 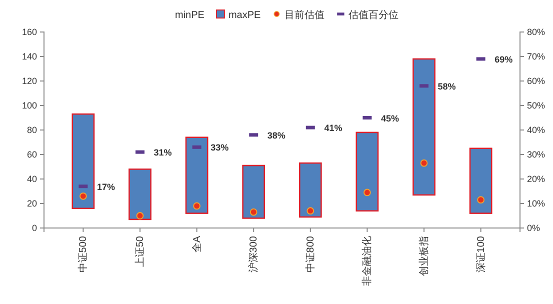 I want to click on y2-tick-label: 0%, so click(x=533, y=227).